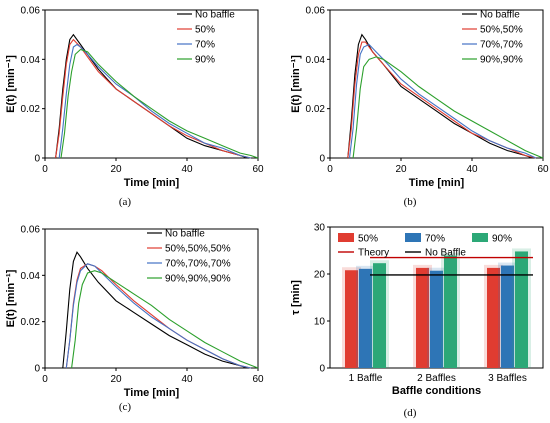 The image size is (550, 423). What do you see at coordinates (436, 378) in the screenshot?
I see `x-tick-label: 2 Baffles` at bounding box center [436, 378].